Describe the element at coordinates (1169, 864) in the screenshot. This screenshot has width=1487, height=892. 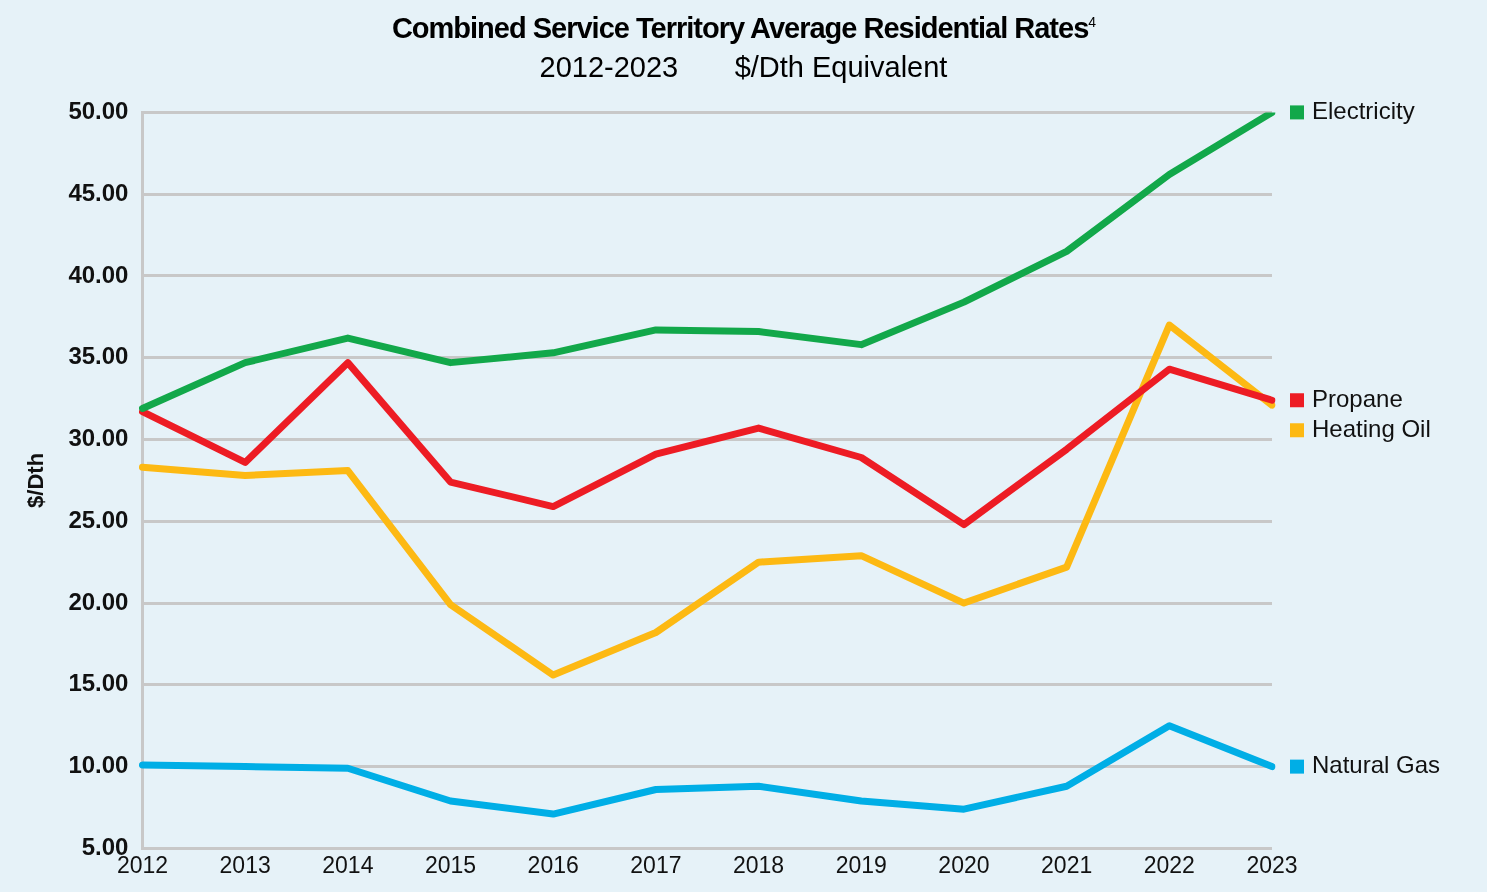
I see `x-tick-label: 2022` at that location.